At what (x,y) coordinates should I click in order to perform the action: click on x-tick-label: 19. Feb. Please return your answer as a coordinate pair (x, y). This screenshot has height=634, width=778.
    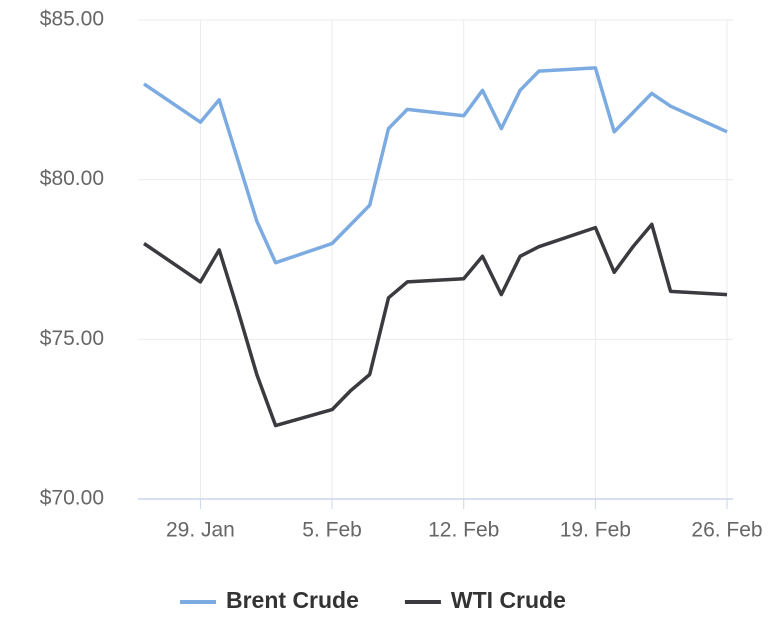
    Looking at the image, I should click on (595, 530).